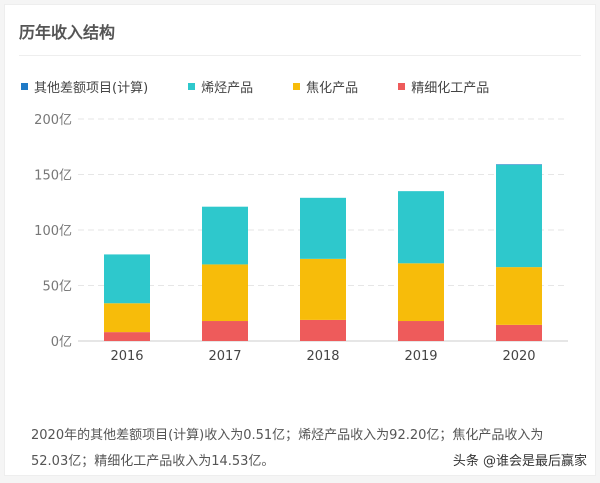  I want to click on x-tick-label: 2019, so click(420, 356).